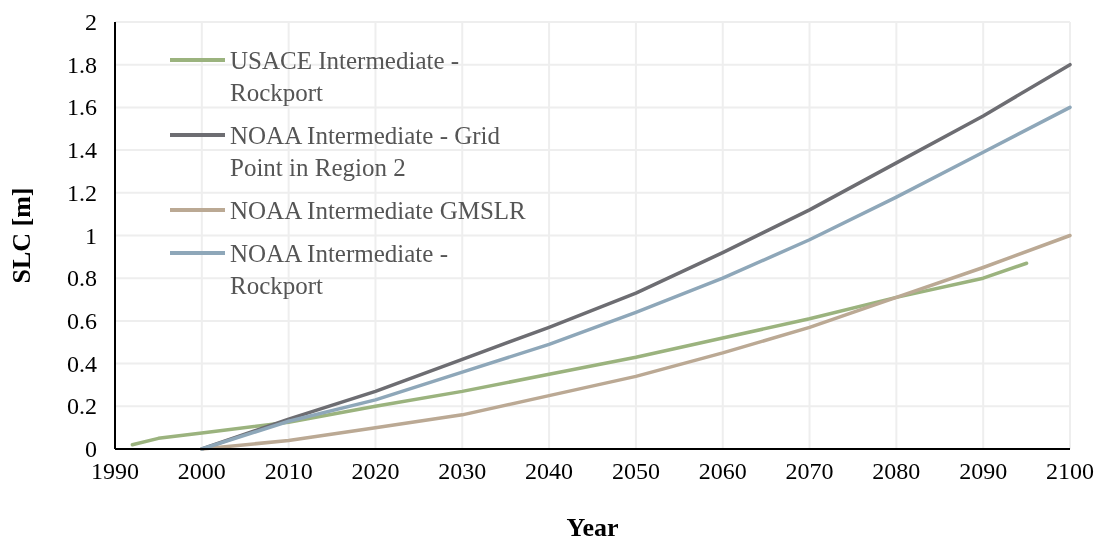 The image size is (1104, 544). I want to click on x-tick-label: 2040, so click(549, 471).